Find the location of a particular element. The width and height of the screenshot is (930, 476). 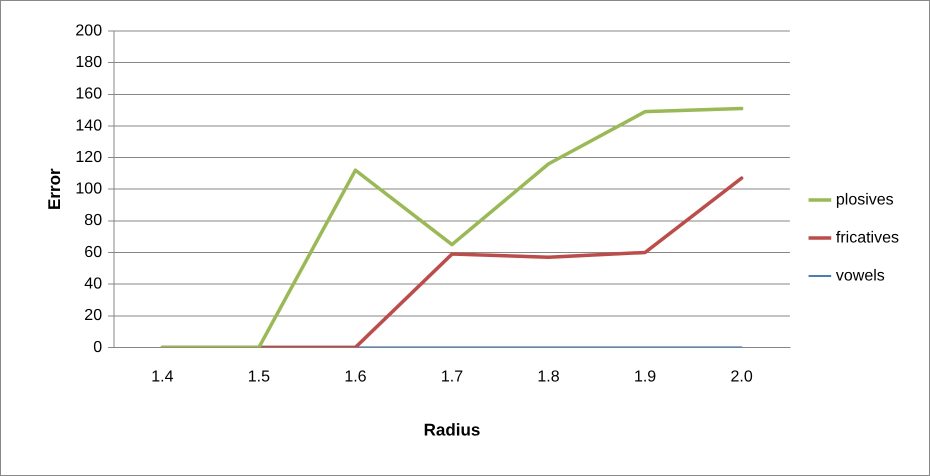

legend-label: fricatives is located at coordinates (867, 237).